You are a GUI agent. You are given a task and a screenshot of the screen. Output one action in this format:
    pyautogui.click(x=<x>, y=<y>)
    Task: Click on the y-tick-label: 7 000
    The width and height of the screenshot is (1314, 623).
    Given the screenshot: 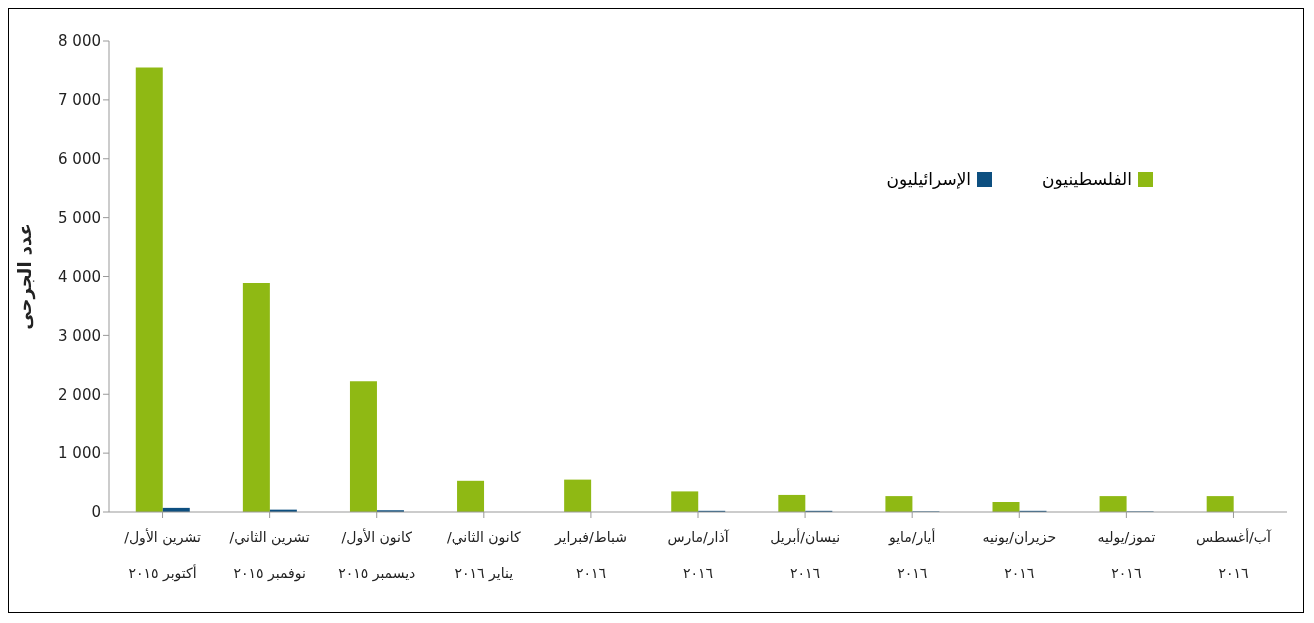 What is the action you would take?
    pyautogui.click(x=79, y=100)
    